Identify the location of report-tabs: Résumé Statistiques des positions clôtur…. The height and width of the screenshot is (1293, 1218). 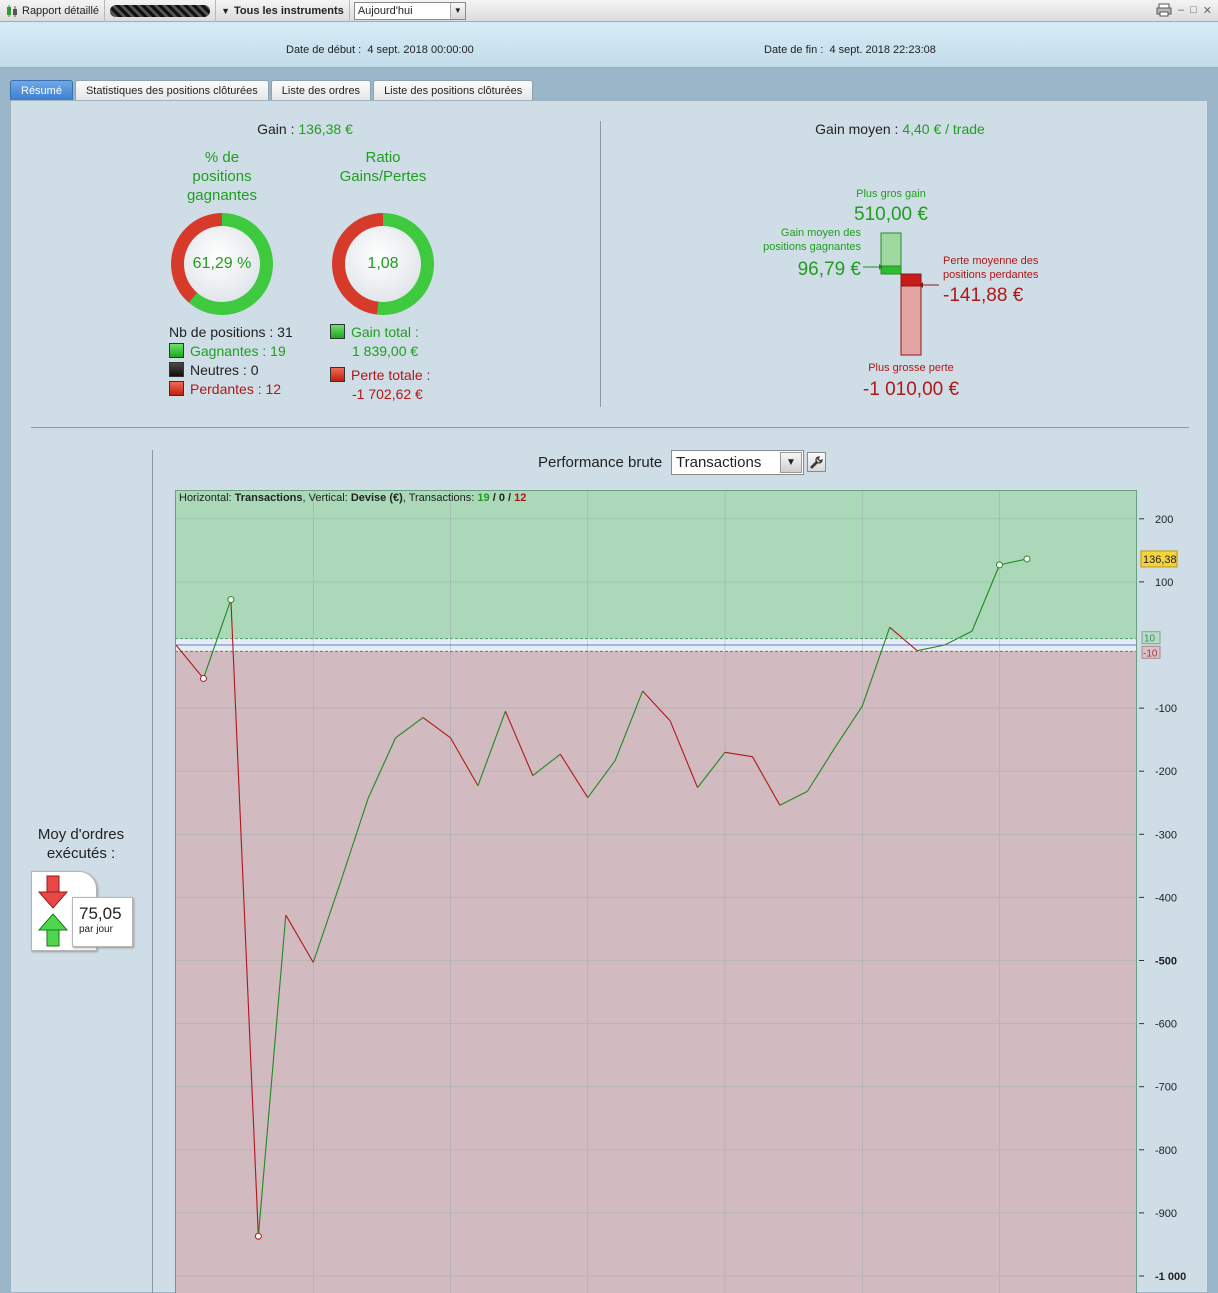
(272, 90).